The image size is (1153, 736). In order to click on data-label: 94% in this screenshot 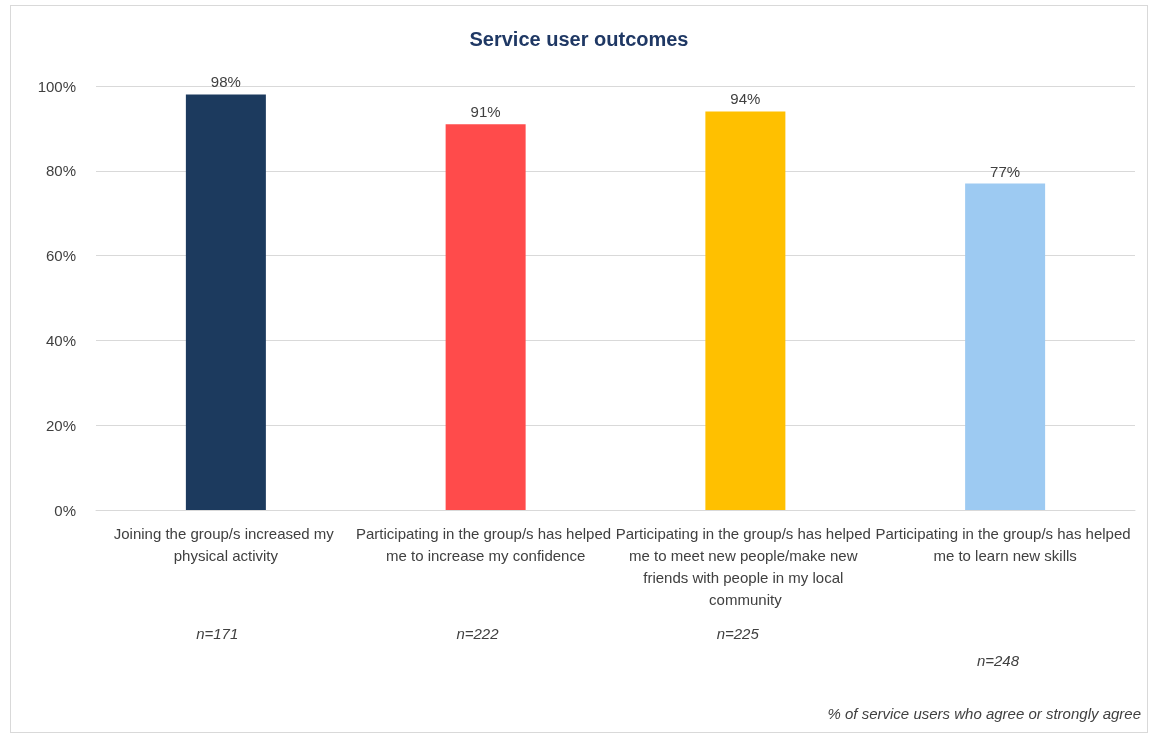, I will do `click(745, 99)`.